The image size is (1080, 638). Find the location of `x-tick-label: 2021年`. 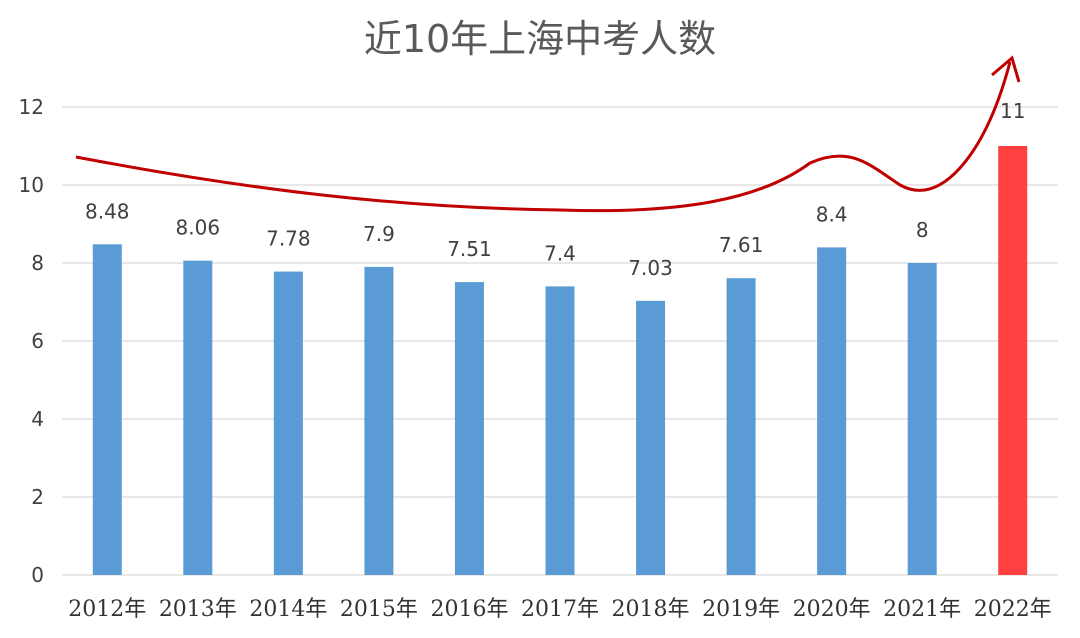

x-tick-label: 2021年 is located at coordinates (922, 609).